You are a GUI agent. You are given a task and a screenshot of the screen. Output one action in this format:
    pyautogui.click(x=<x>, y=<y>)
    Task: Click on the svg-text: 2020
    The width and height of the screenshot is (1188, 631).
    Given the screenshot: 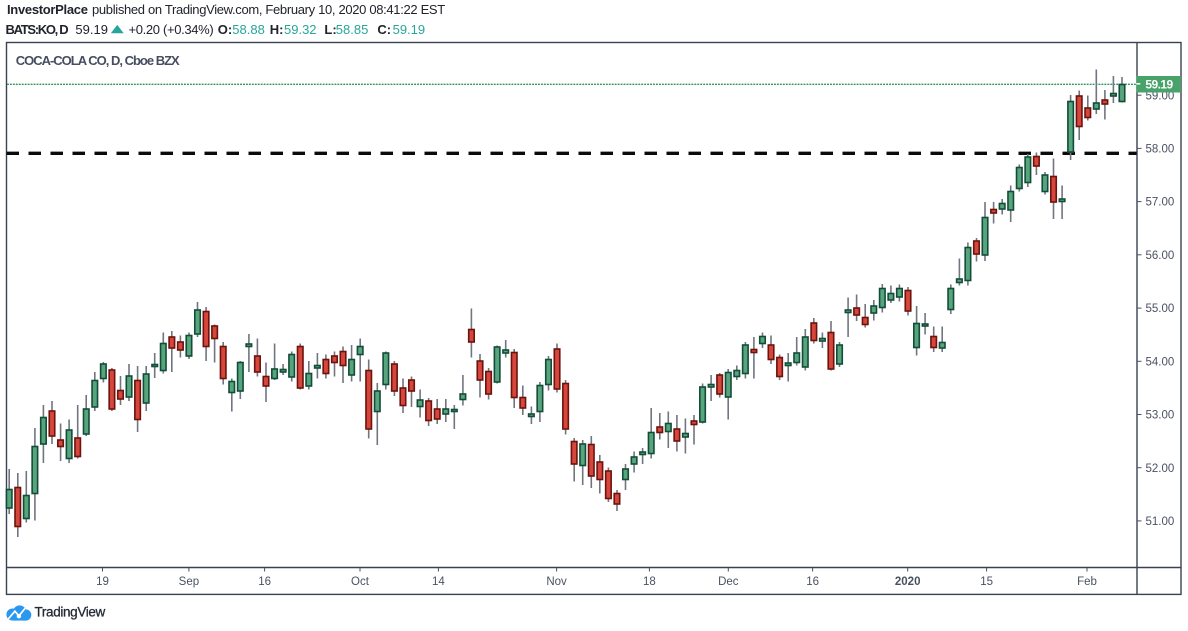 What is the action you would take?
    pyautogui.click(x=908, y=582)
    